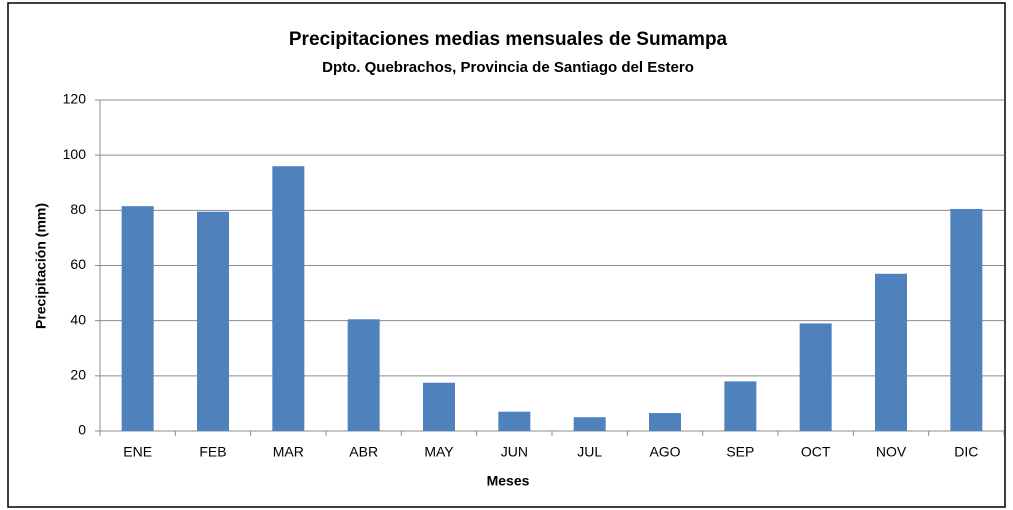 The image size is (1013, 510). I want to click on x-tick-label: AGO, so click(664, 452).